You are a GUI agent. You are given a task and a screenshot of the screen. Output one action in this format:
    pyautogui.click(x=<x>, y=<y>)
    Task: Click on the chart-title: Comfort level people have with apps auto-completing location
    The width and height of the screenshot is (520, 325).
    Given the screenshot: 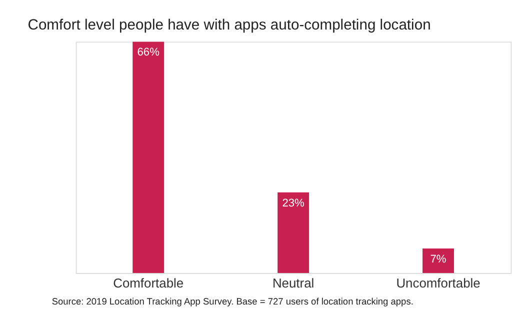 What is the action you would take?
    pyautogui.click(x=229, y=26)
    